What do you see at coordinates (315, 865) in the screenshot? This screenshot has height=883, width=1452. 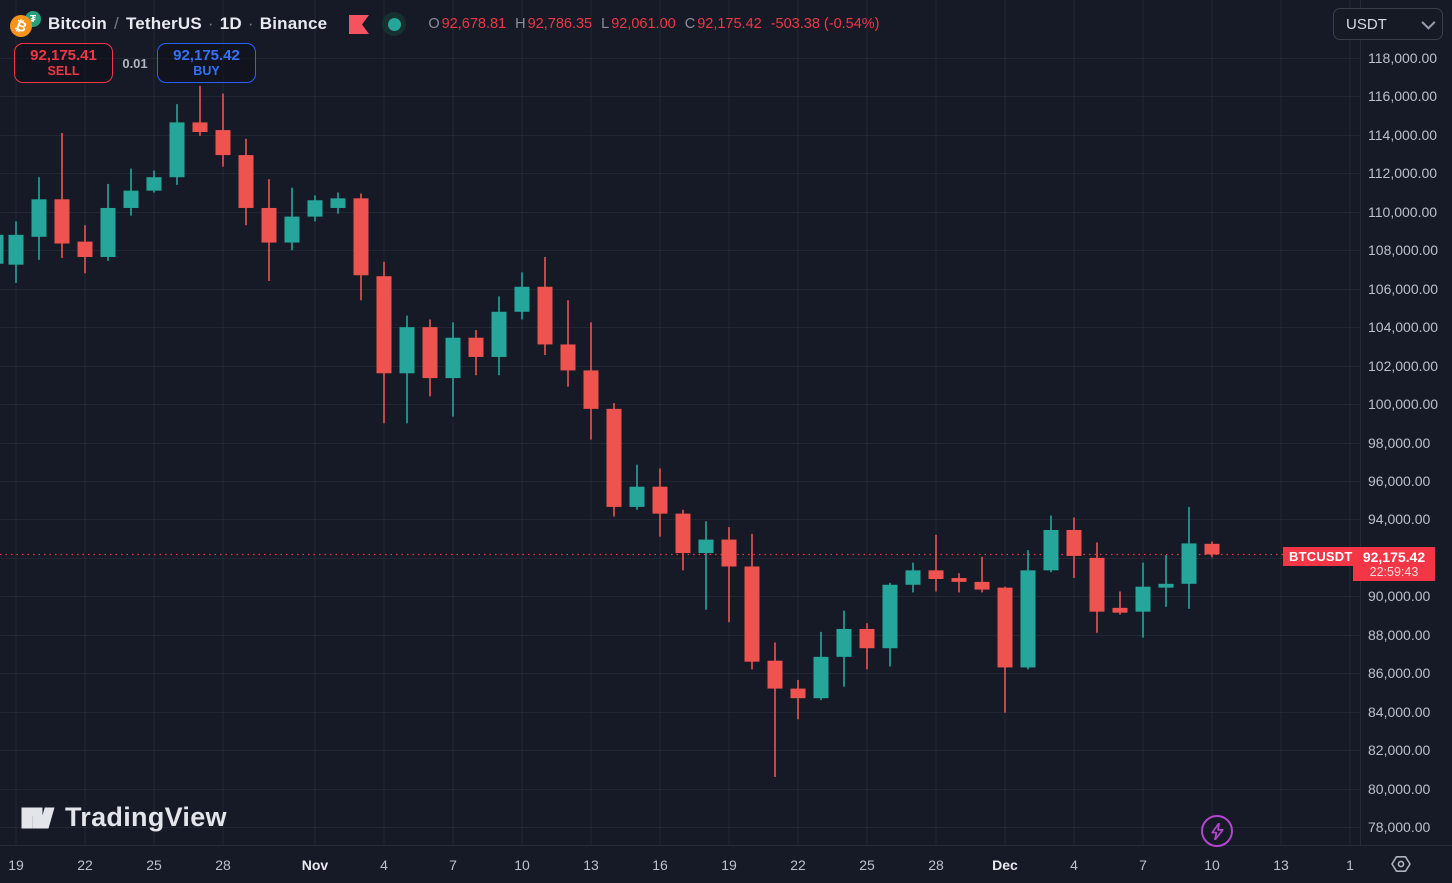 I see `time-tick-month-label: Nov` at bounding box center [315, 865].